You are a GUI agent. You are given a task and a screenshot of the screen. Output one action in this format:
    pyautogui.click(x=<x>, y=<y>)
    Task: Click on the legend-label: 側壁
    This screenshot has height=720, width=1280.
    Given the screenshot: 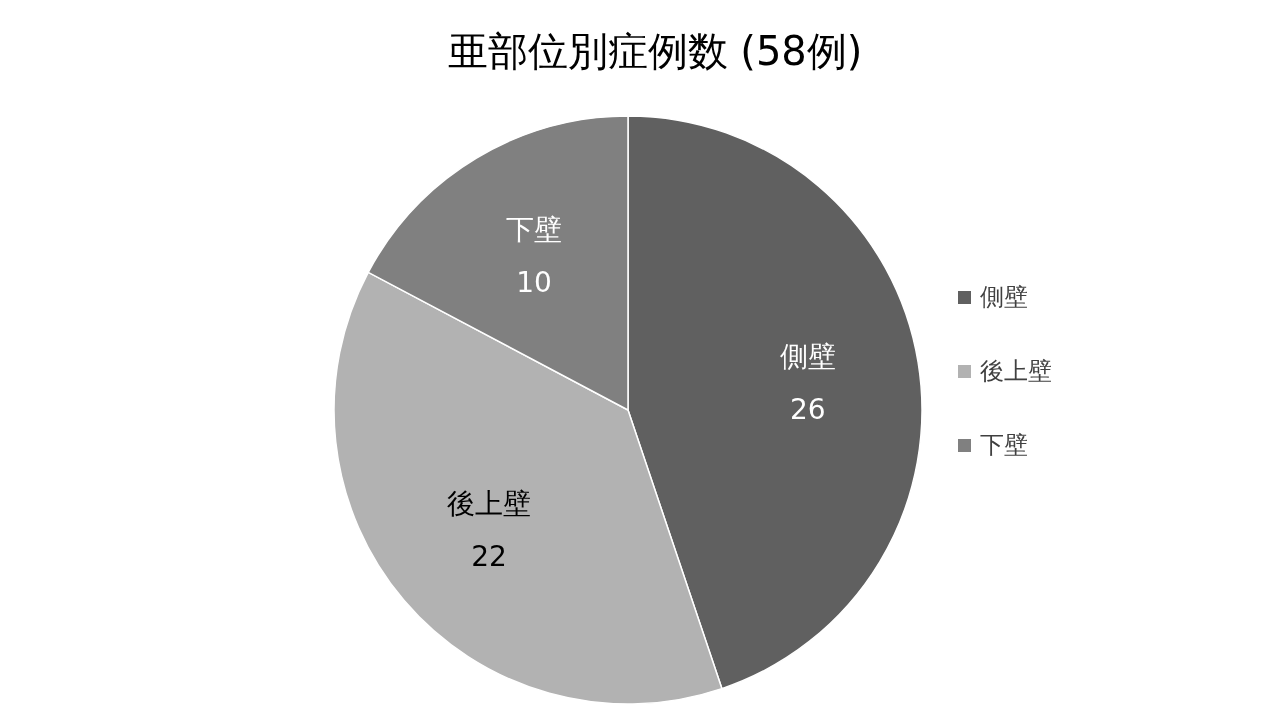 What is the action you would take?
    pyautogui.click(x=1004, y=297)
    